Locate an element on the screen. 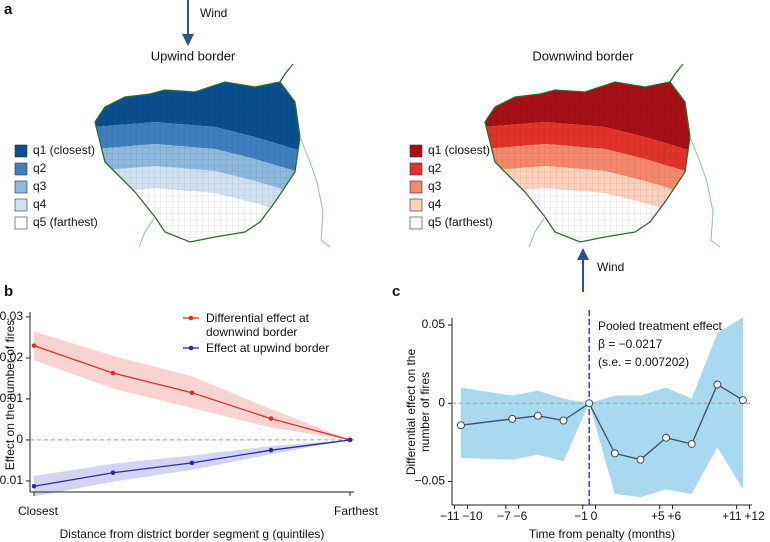  x-tick-label: −7 is located at coordinates (504, 516).